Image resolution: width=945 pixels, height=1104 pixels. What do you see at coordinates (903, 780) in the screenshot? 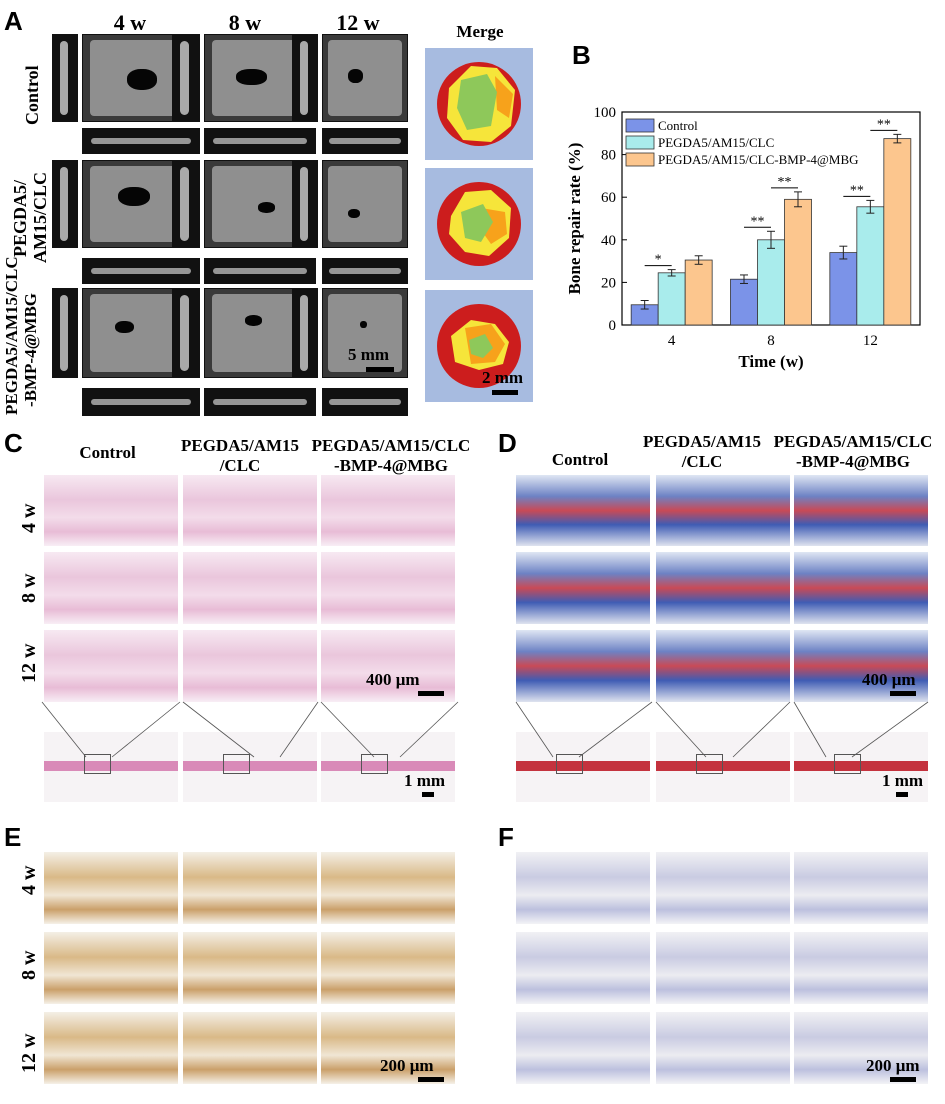
I see `panel-d-scale-low-label: 1 mm` at bounding box center [903, 780].